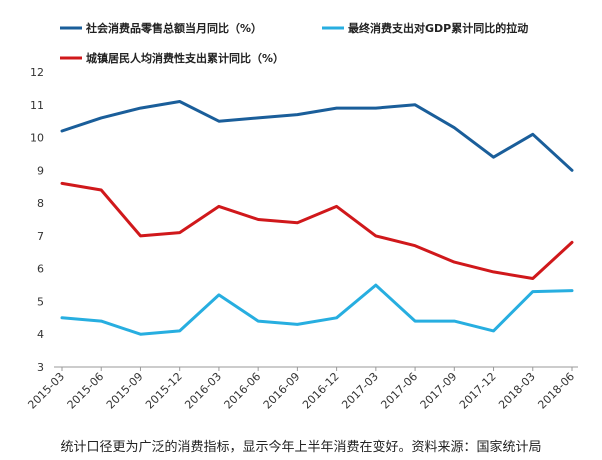  What do you see at coordinates (173, 28) in the screenshot?
I see `legend-label-1: 社会消费品零售总额当月同比（%）` at bounding box center [173, 28].